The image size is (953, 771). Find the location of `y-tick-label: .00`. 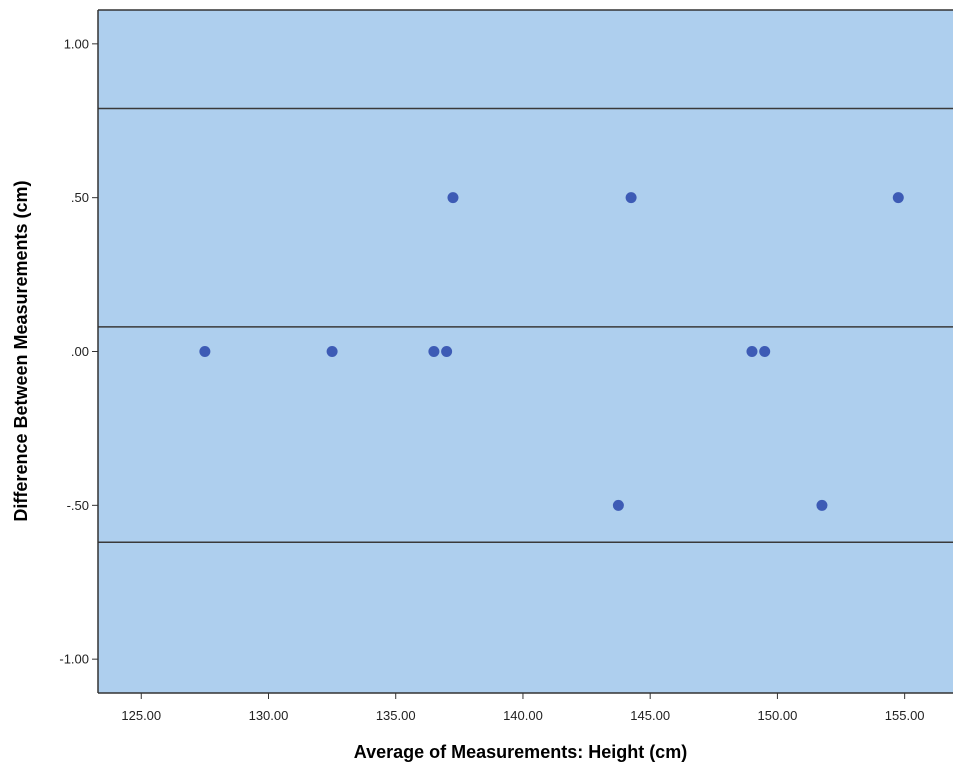

y-tick-label: .00 is located at coordinates (80, 351).